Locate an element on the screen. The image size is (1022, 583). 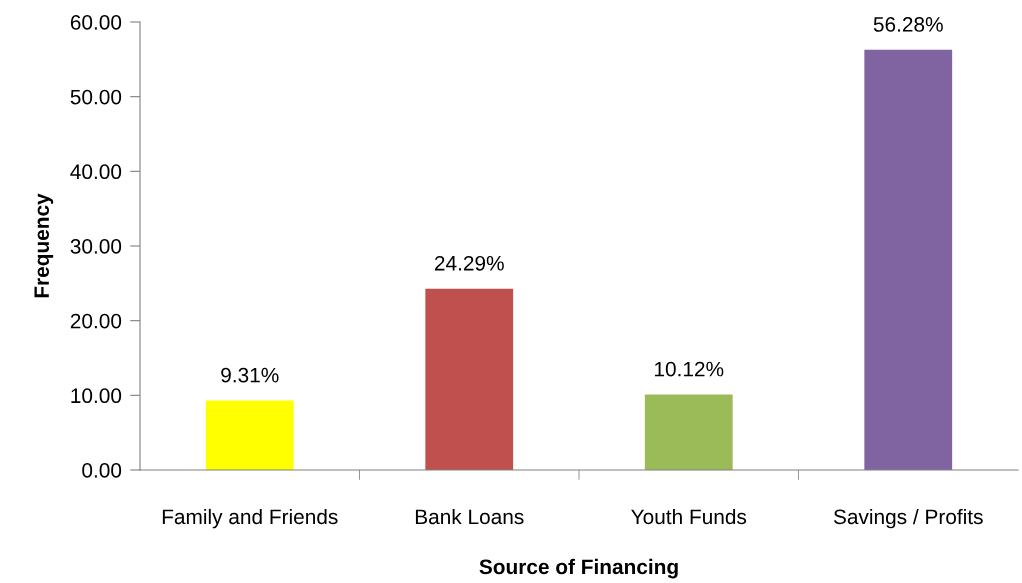
y-tick-label: 30.00 is located at coordinates (96, 246).